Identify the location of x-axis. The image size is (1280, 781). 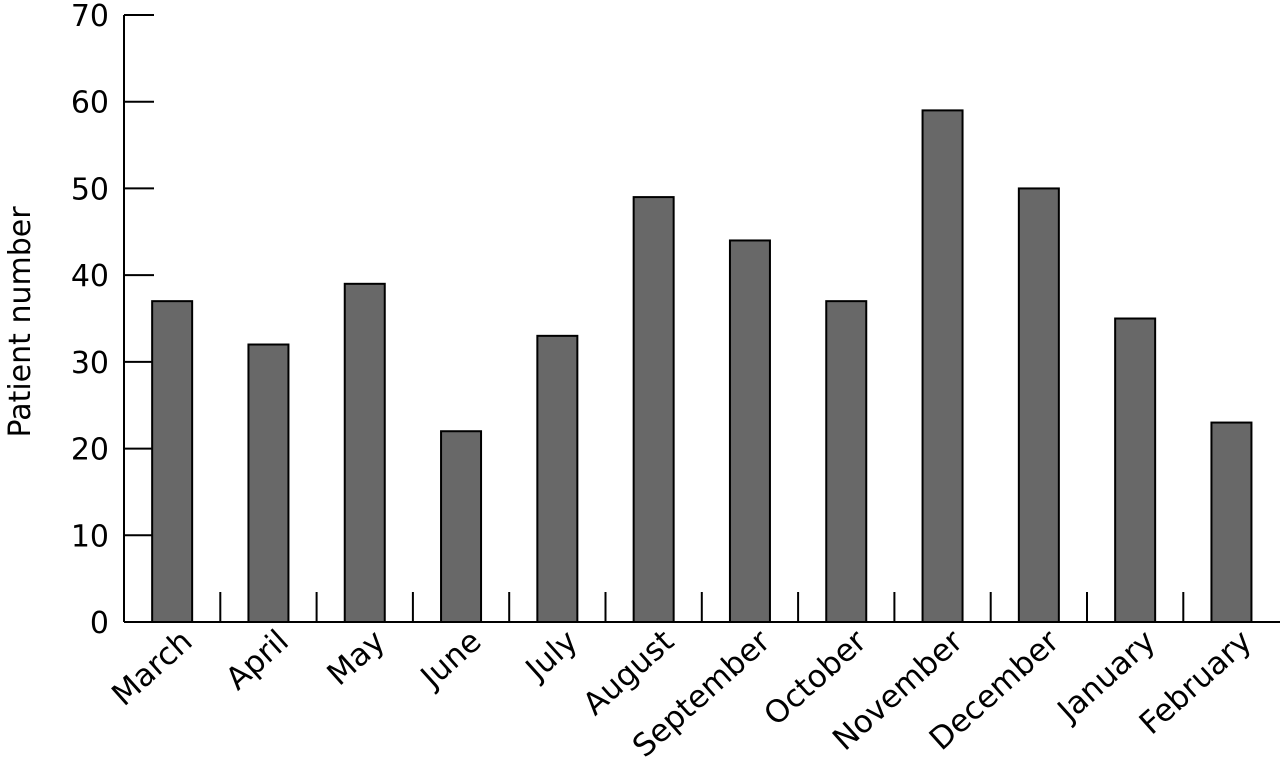
(702, 607).